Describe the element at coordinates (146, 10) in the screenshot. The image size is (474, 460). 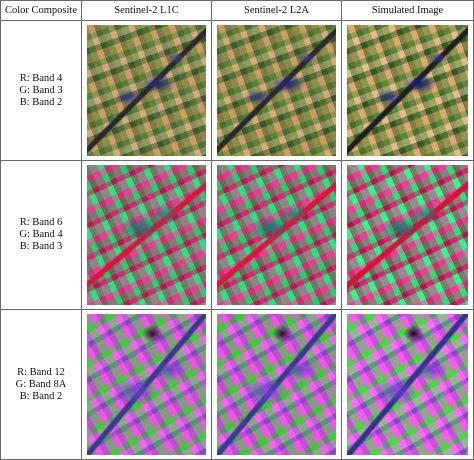
I see `header-cell: Sentinel-2 L1C` at that location.